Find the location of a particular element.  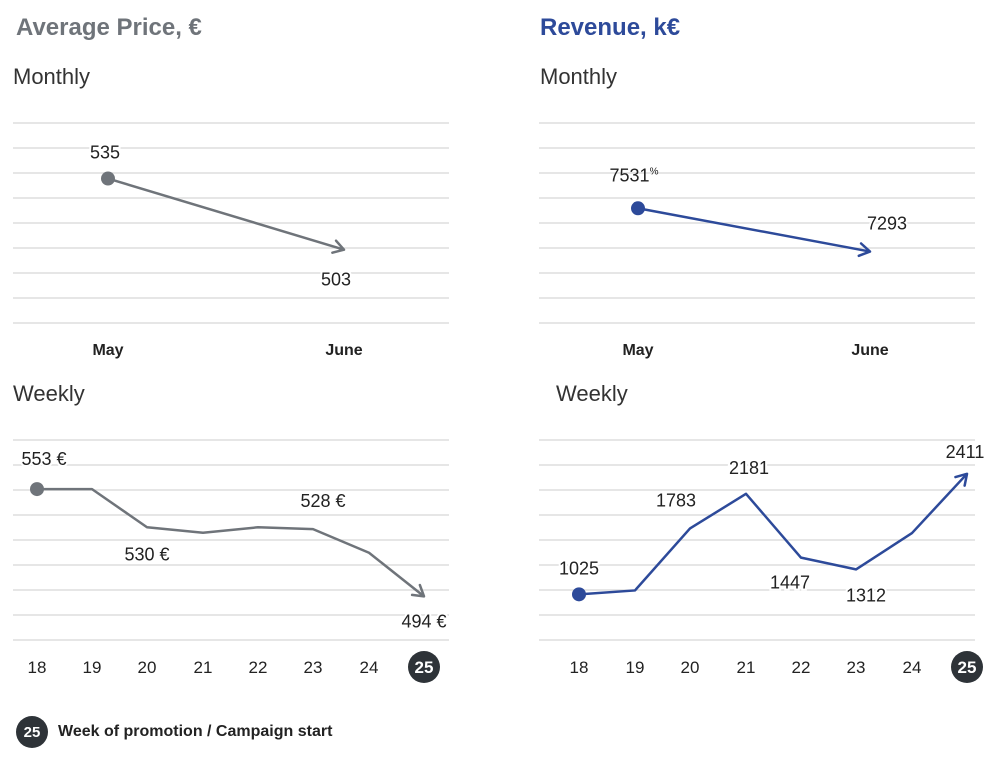

price-monthly-end-arrow is located at coordinates (338, 246).